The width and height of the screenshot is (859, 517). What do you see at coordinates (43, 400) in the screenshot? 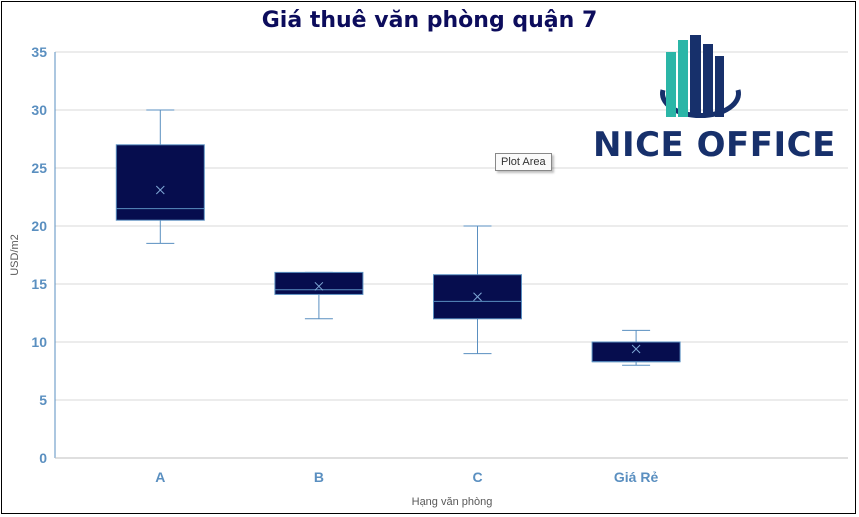
I see `y-tick-label: 5` at bounding box center [43, 400].